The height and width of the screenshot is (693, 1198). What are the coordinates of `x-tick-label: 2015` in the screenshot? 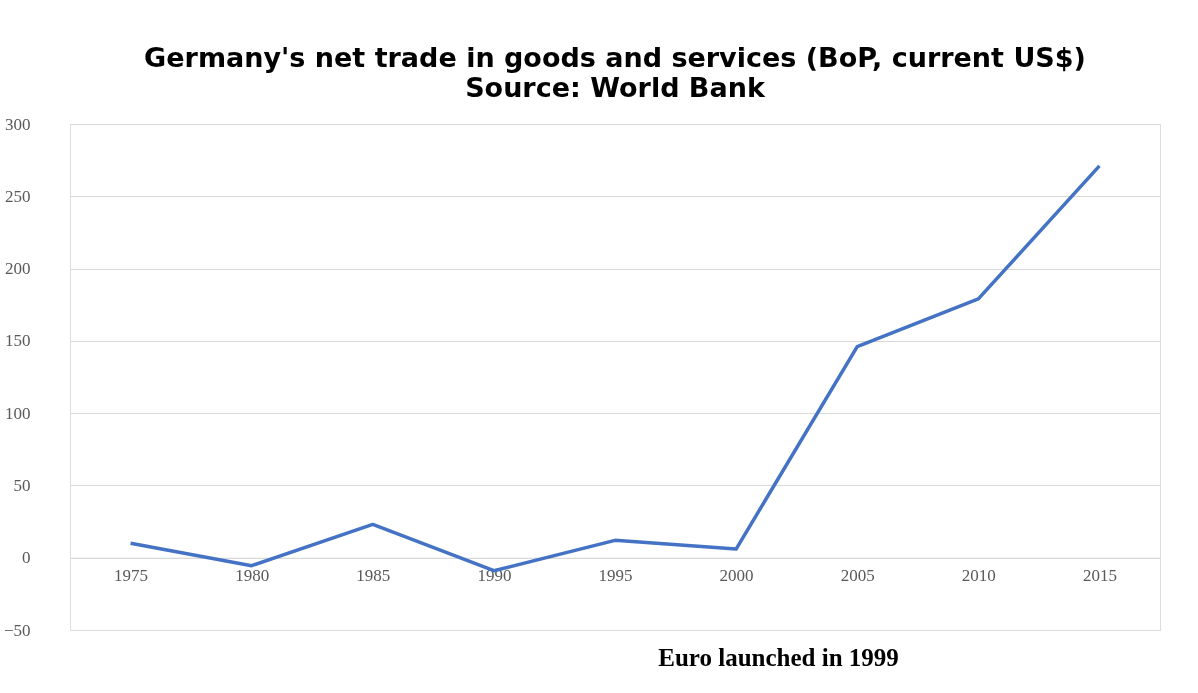 It's located at (1099, 576).